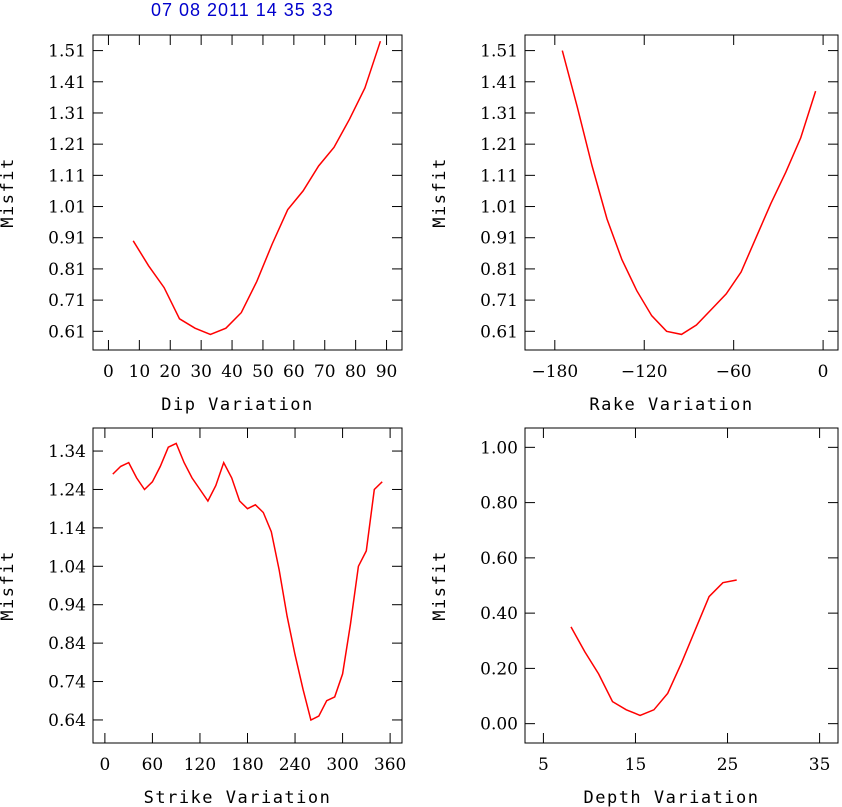 This screenshot has height=807, width=842. I want to click on strike-ytick-label: 1.04, so click(67, 567).